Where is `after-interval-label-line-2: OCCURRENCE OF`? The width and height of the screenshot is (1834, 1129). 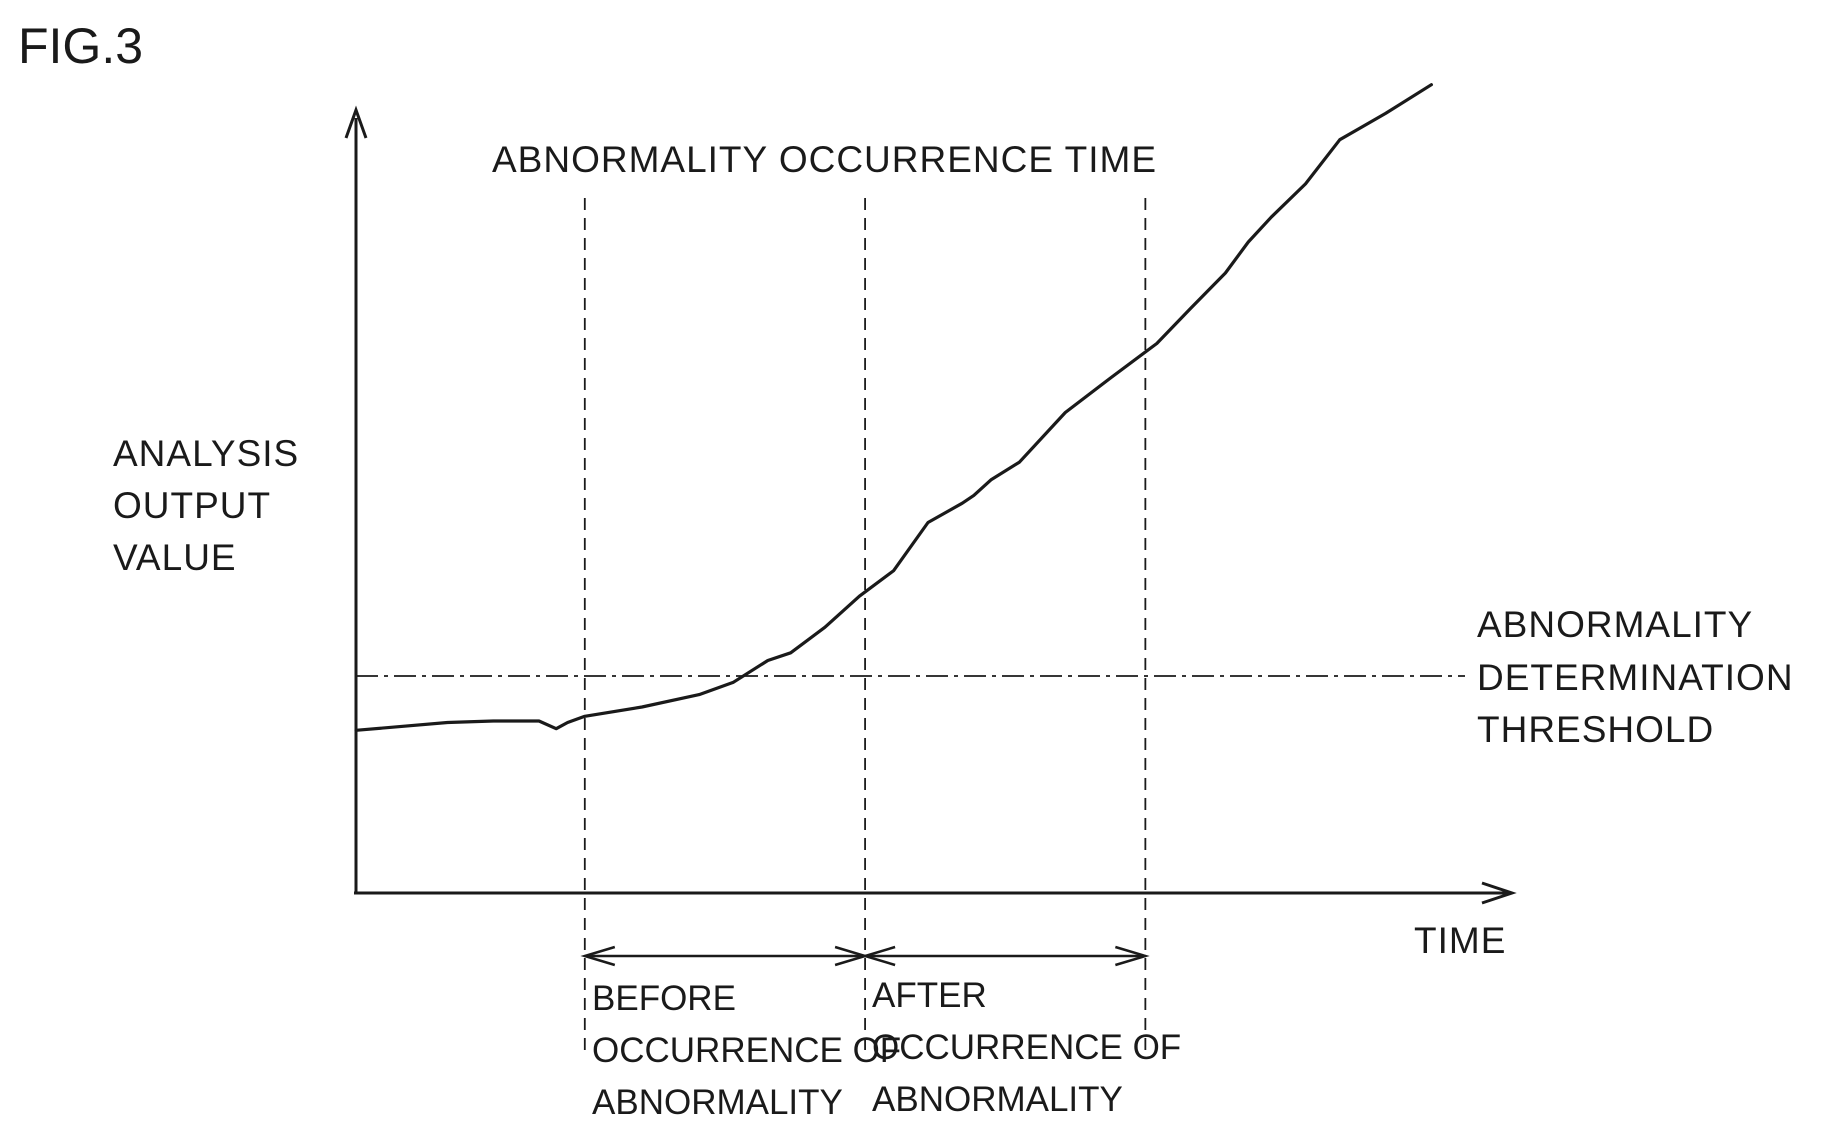 after-interval-label-line-2: OCCURRENCE OF is located at coordinates (1026, 1047).